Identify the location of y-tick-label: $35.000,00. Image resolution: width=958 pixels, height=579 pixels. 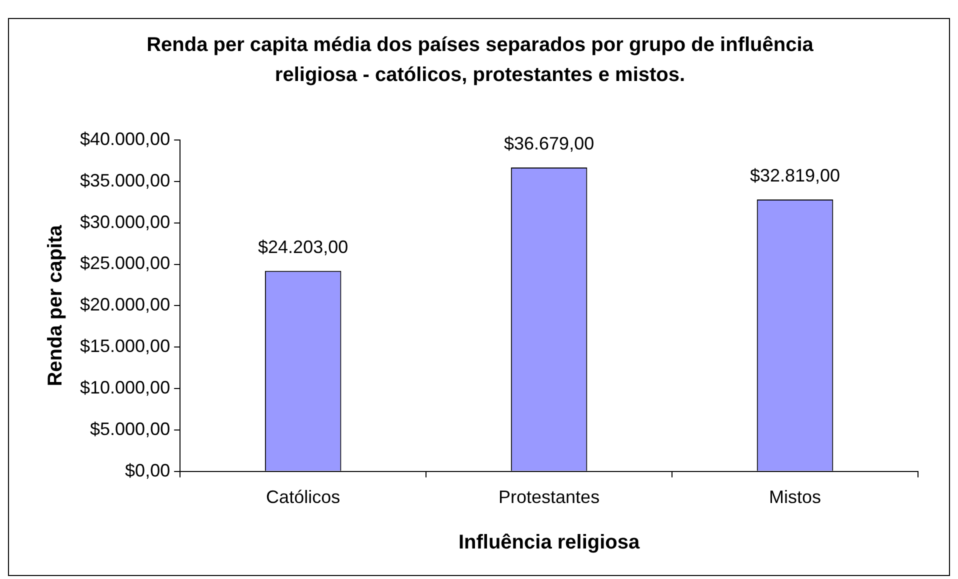
(125, 180).